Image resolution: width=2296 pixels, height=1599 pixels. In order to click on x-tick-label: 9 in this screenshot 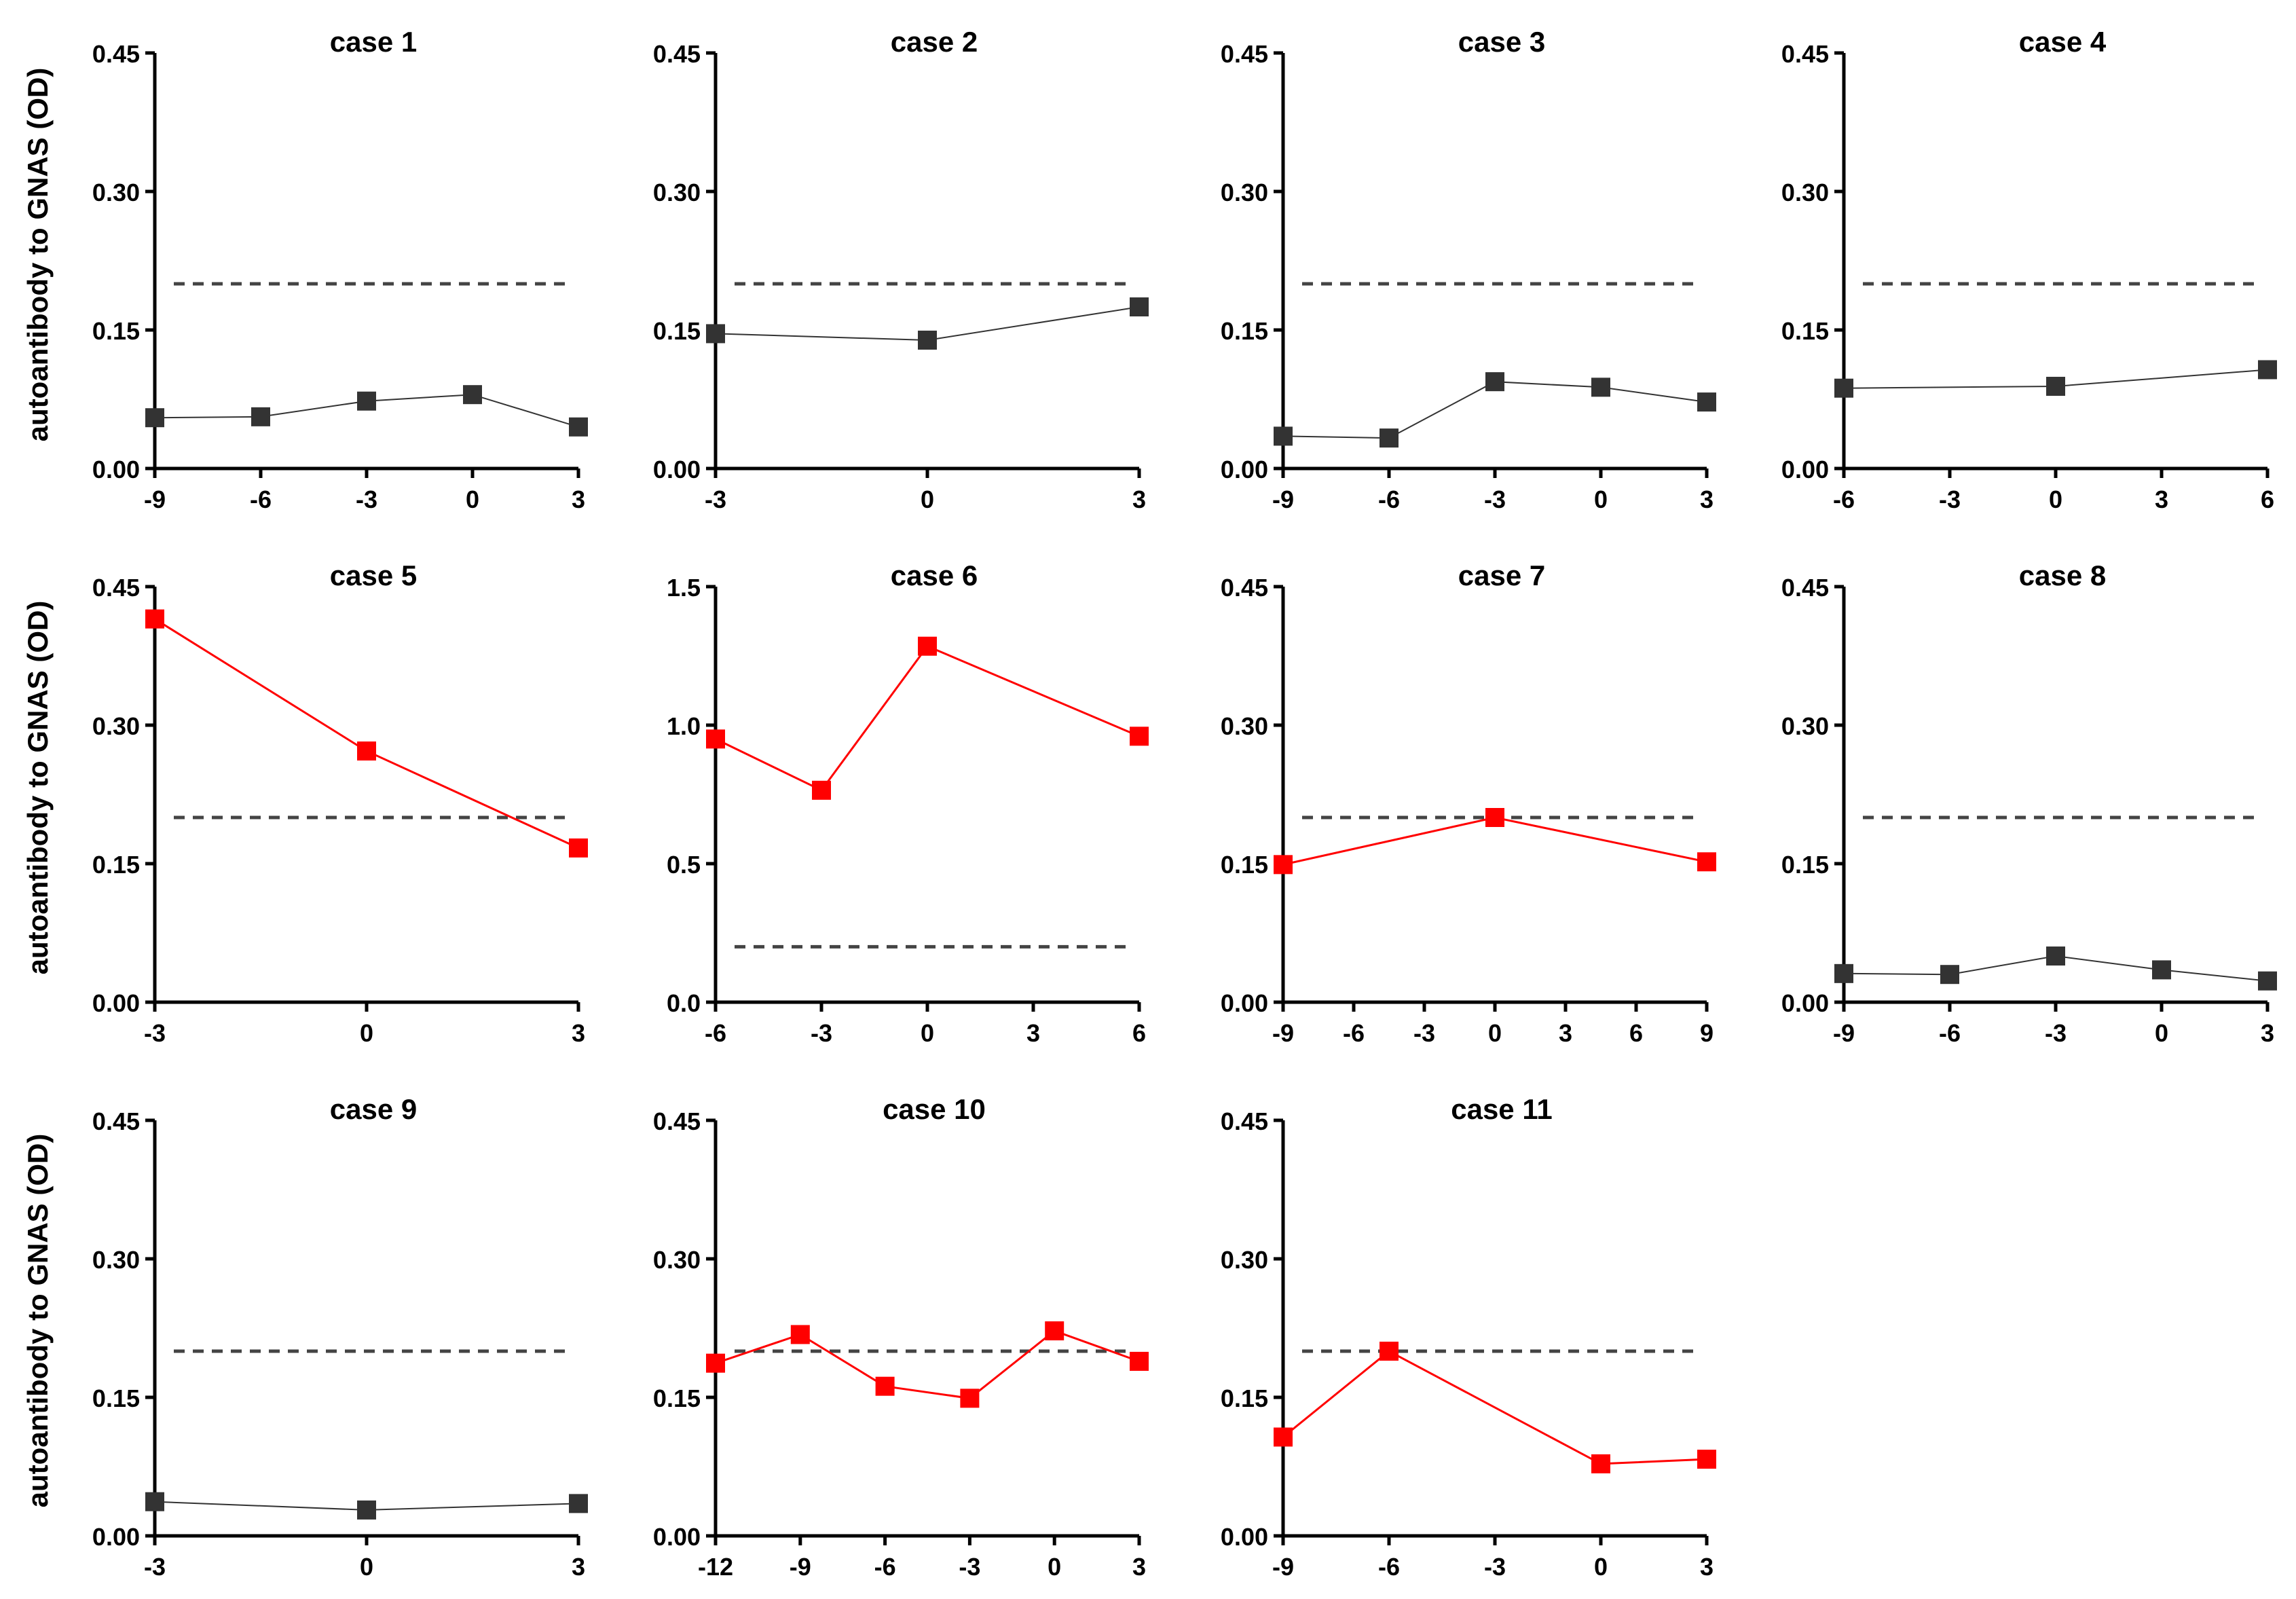, I will do `click(1707, 1033)`.